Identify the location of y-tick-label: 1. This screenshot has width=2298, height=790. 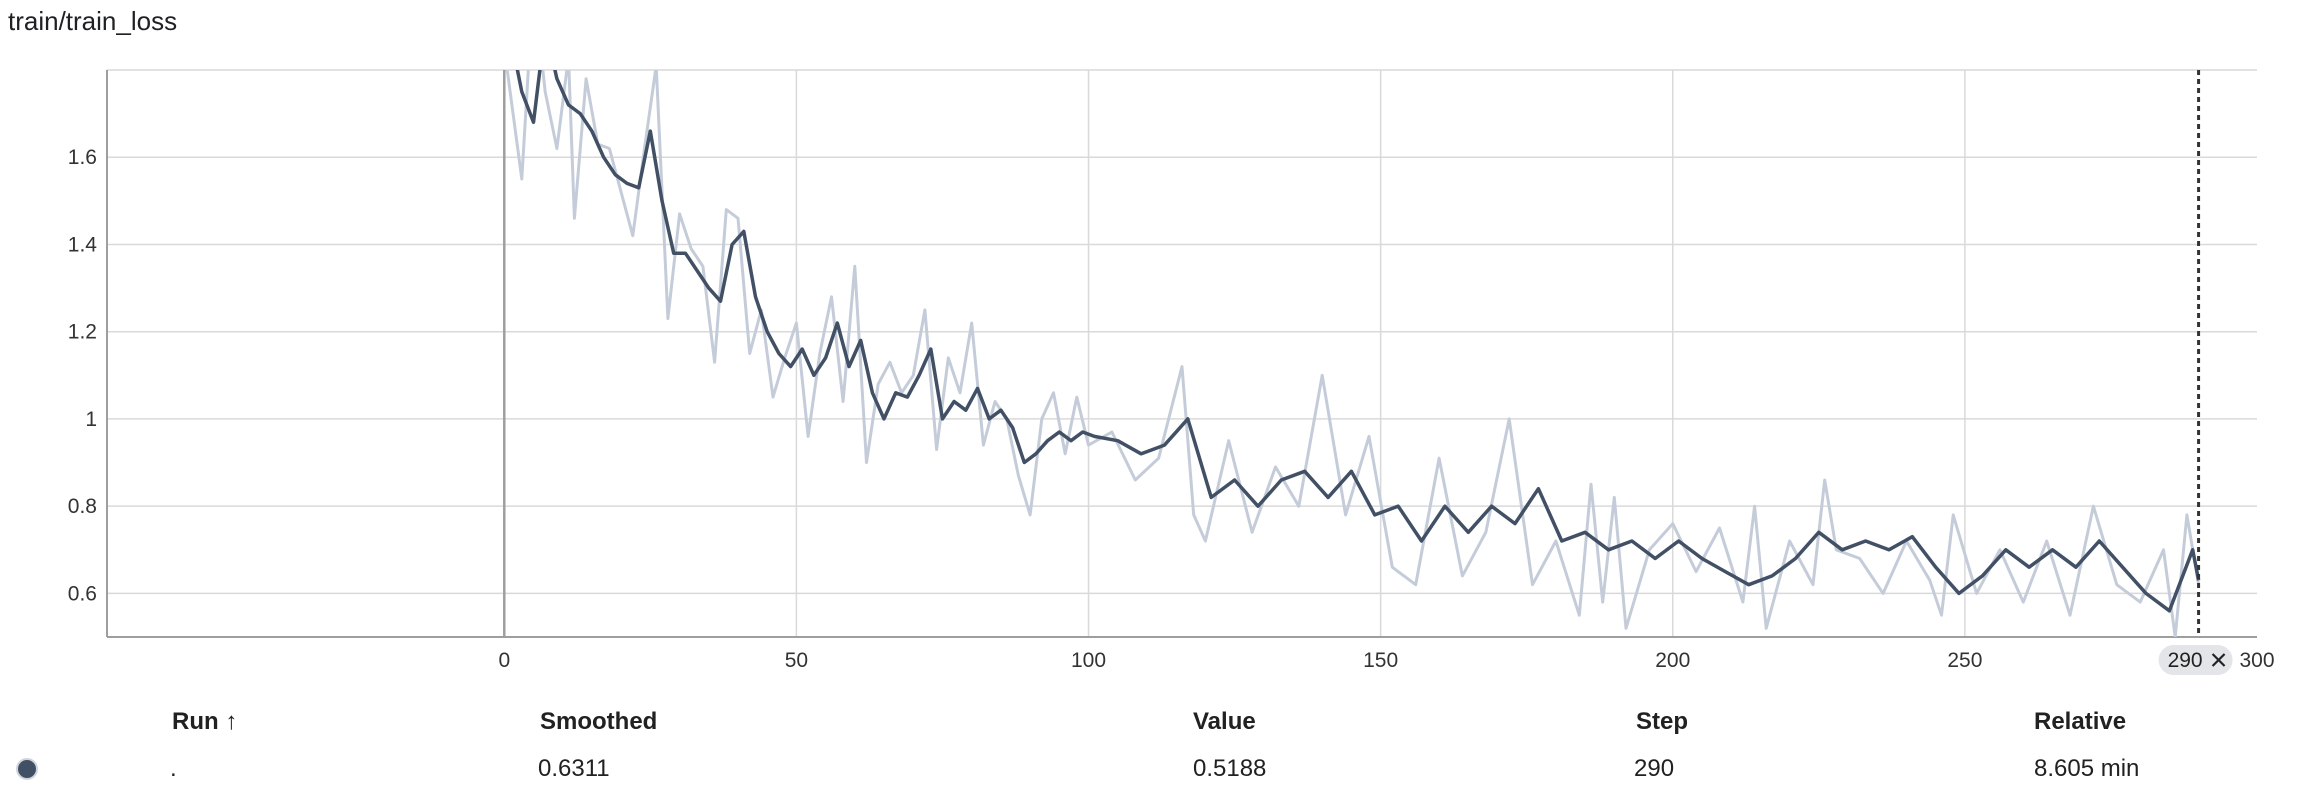
(91, 419).